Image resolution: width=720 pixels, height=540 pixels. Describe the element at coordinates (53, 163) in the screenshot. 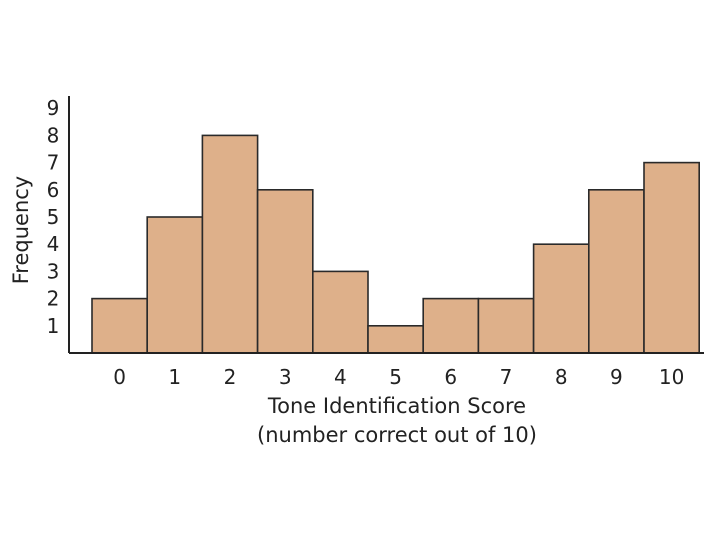

I see `y-tick-label: 7` at that location.